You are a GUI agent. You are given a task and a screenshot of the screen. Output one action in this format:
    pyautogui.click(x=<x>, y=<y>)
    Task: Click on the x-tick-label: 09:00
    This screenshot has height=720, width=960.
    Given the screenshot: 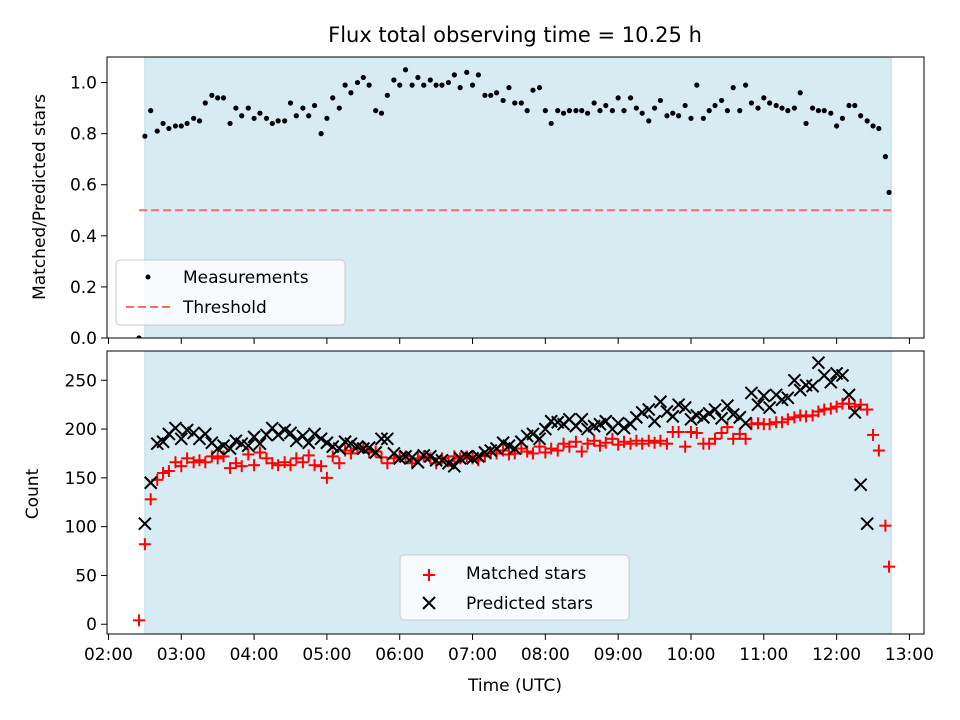 What is the action you would take?
    pyautogui.click(x=618, y=655)
    